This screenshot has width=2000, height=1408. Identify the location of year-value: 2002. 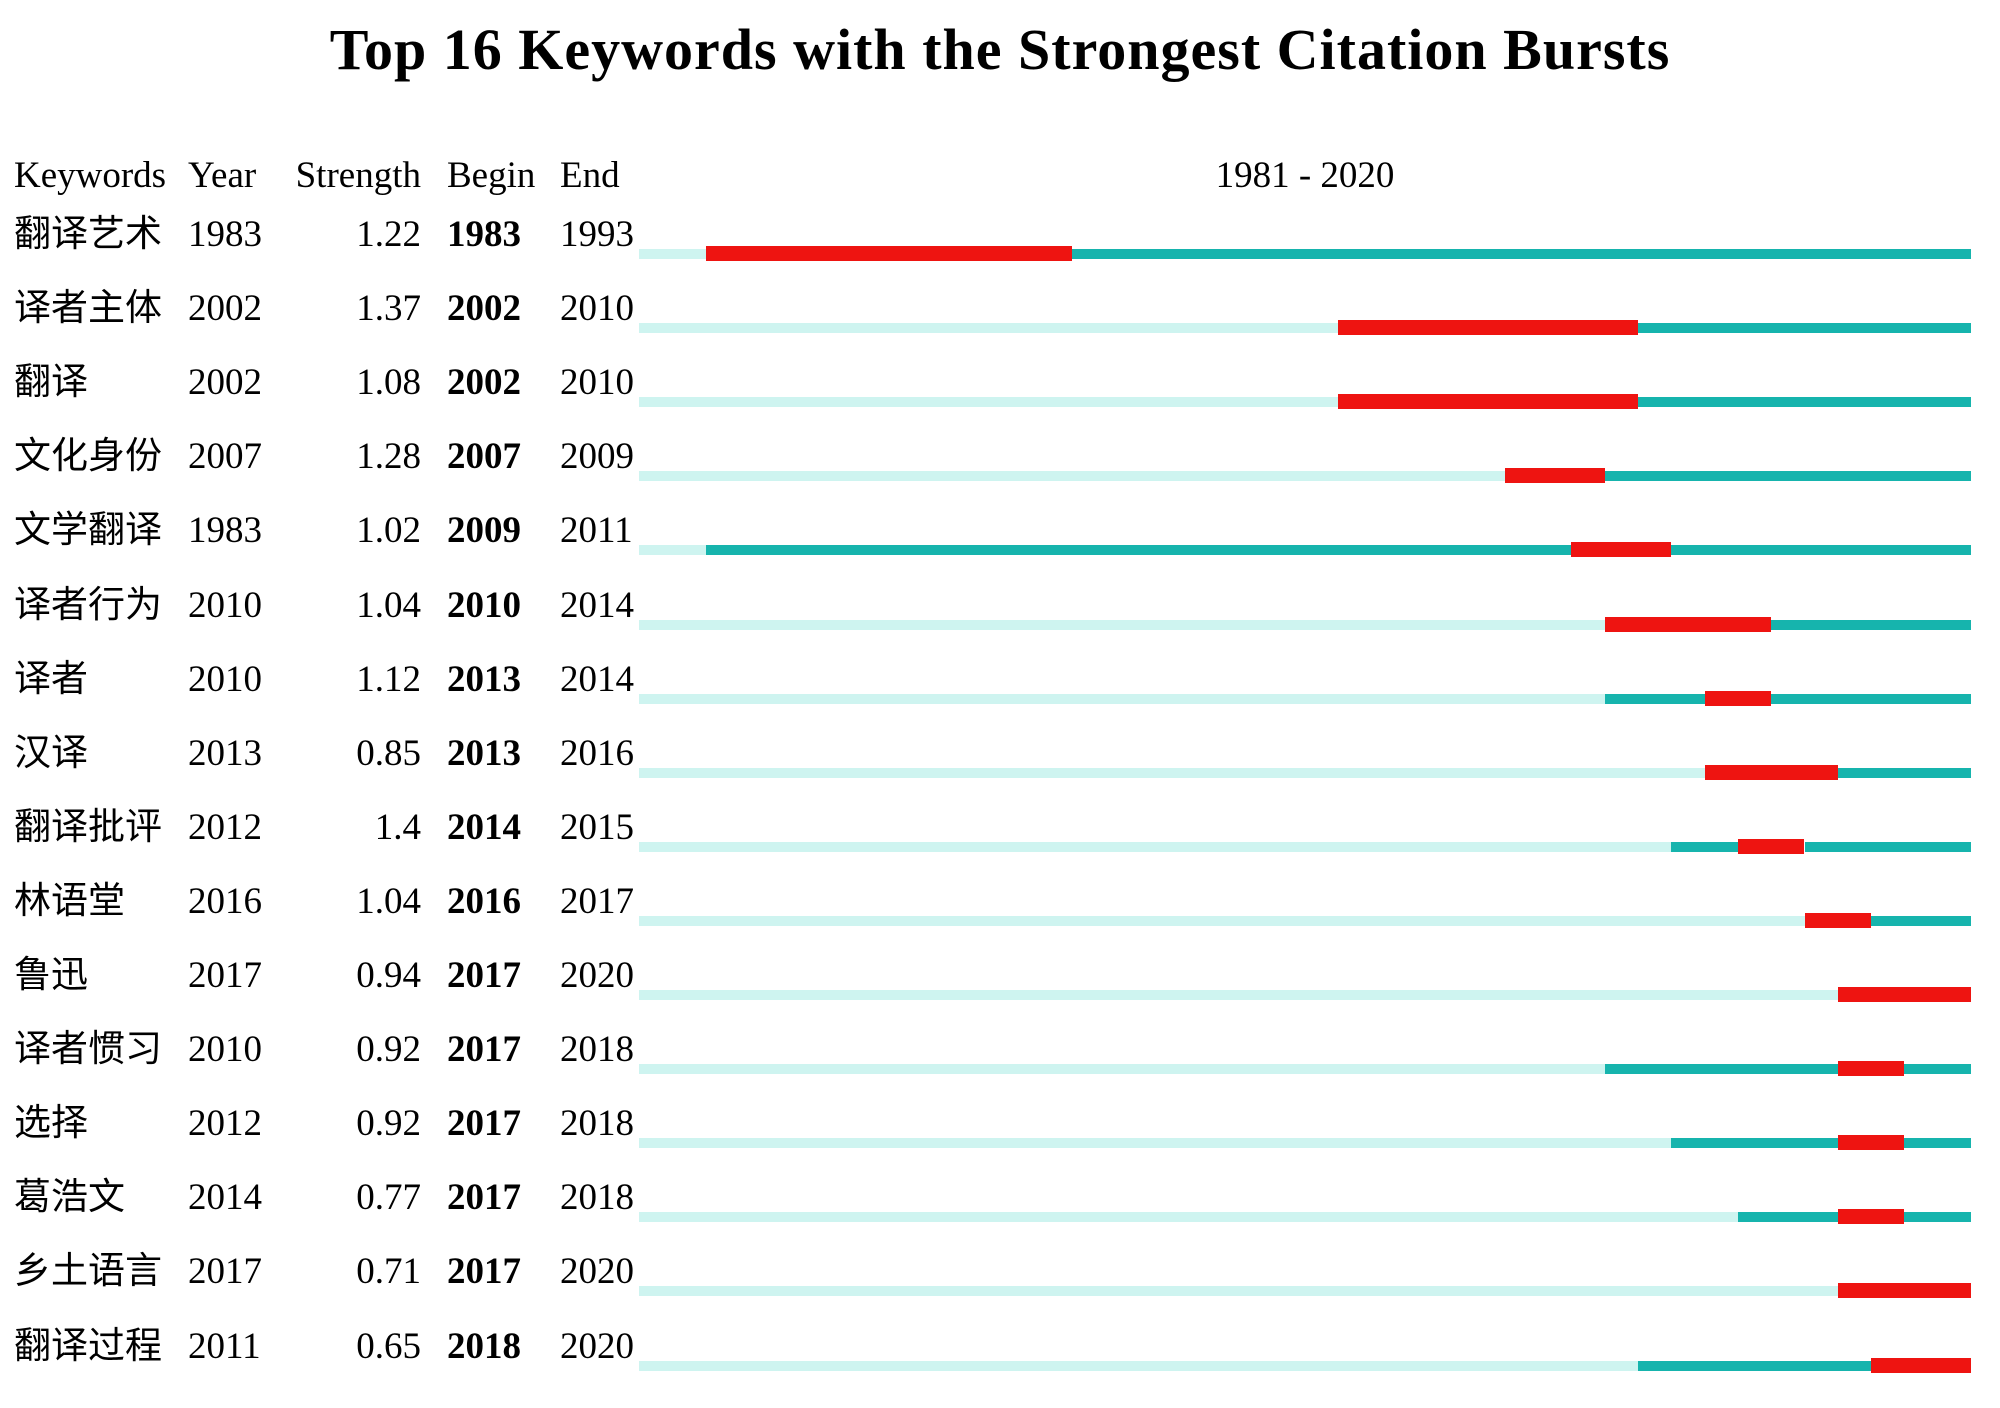
(225, 309).